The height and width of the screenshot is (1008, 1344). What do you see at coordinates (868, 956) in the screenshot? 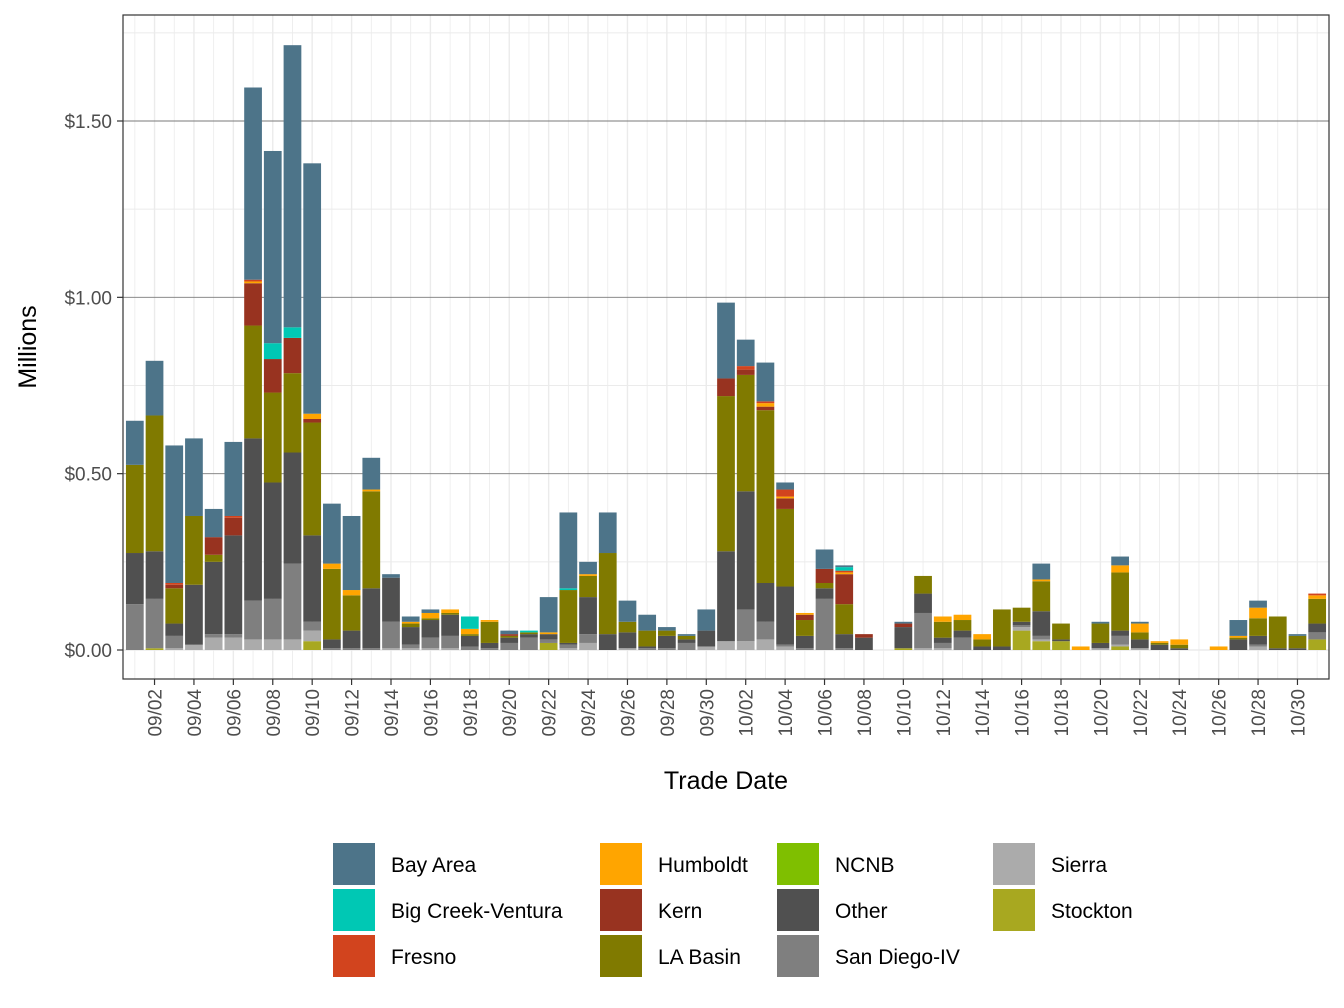
I see `legend-item-san-diego-iv: San Diego-IV` at bounding box center [868, 956].